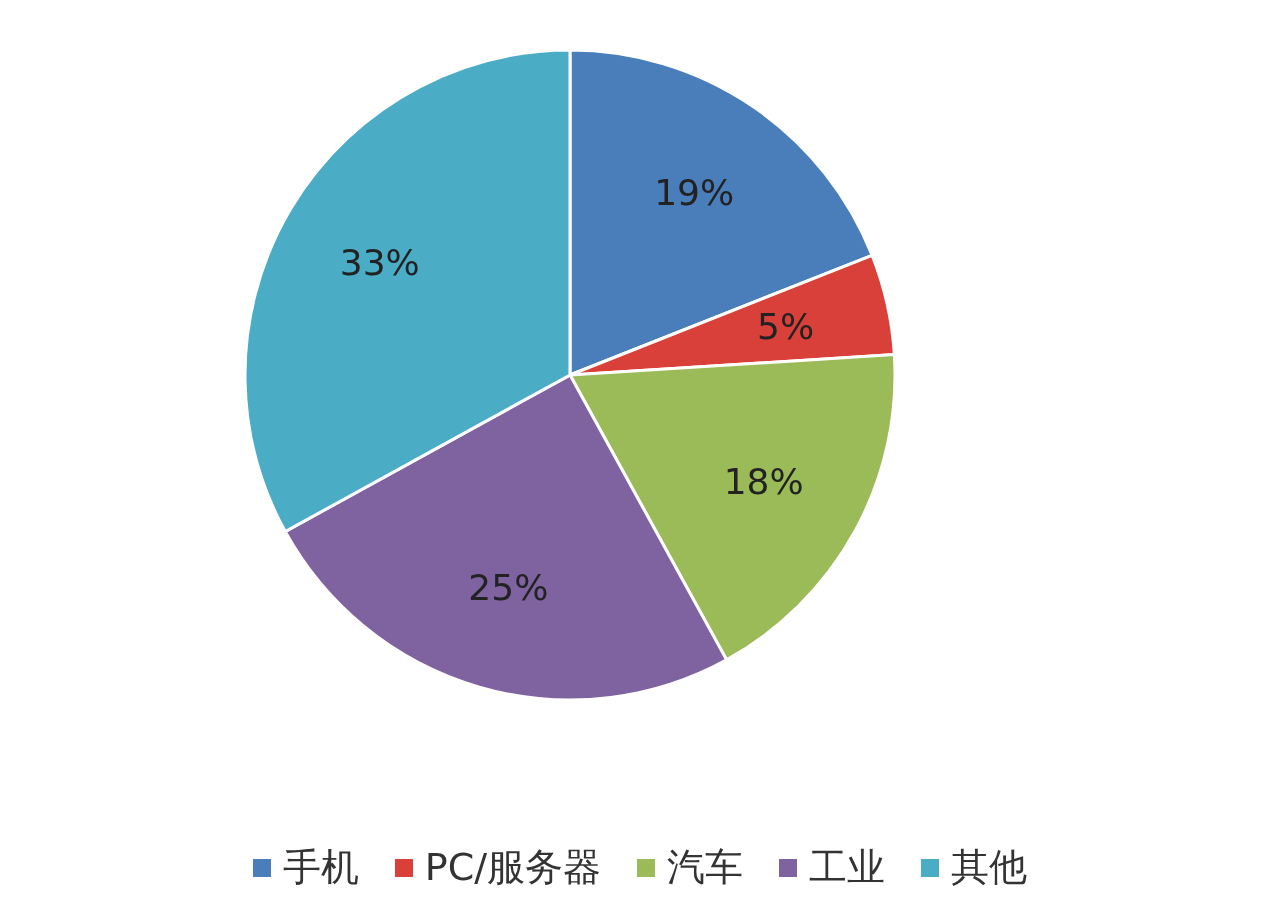  I want to click on legend-label: 工业, so click(847, 867).